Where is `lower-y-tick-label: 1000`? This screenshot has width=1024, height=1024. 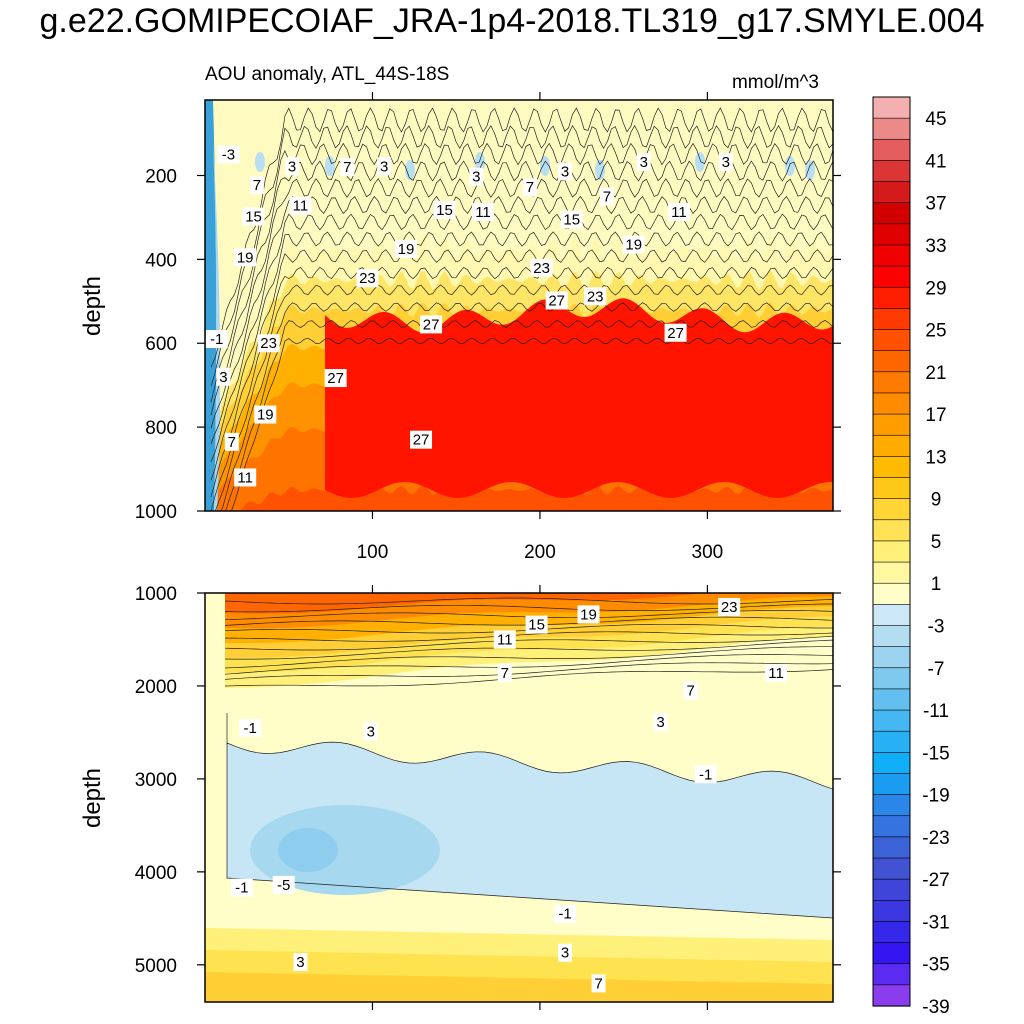
lower-y-tick-label: 1000 is located at coordinates (156, 594).